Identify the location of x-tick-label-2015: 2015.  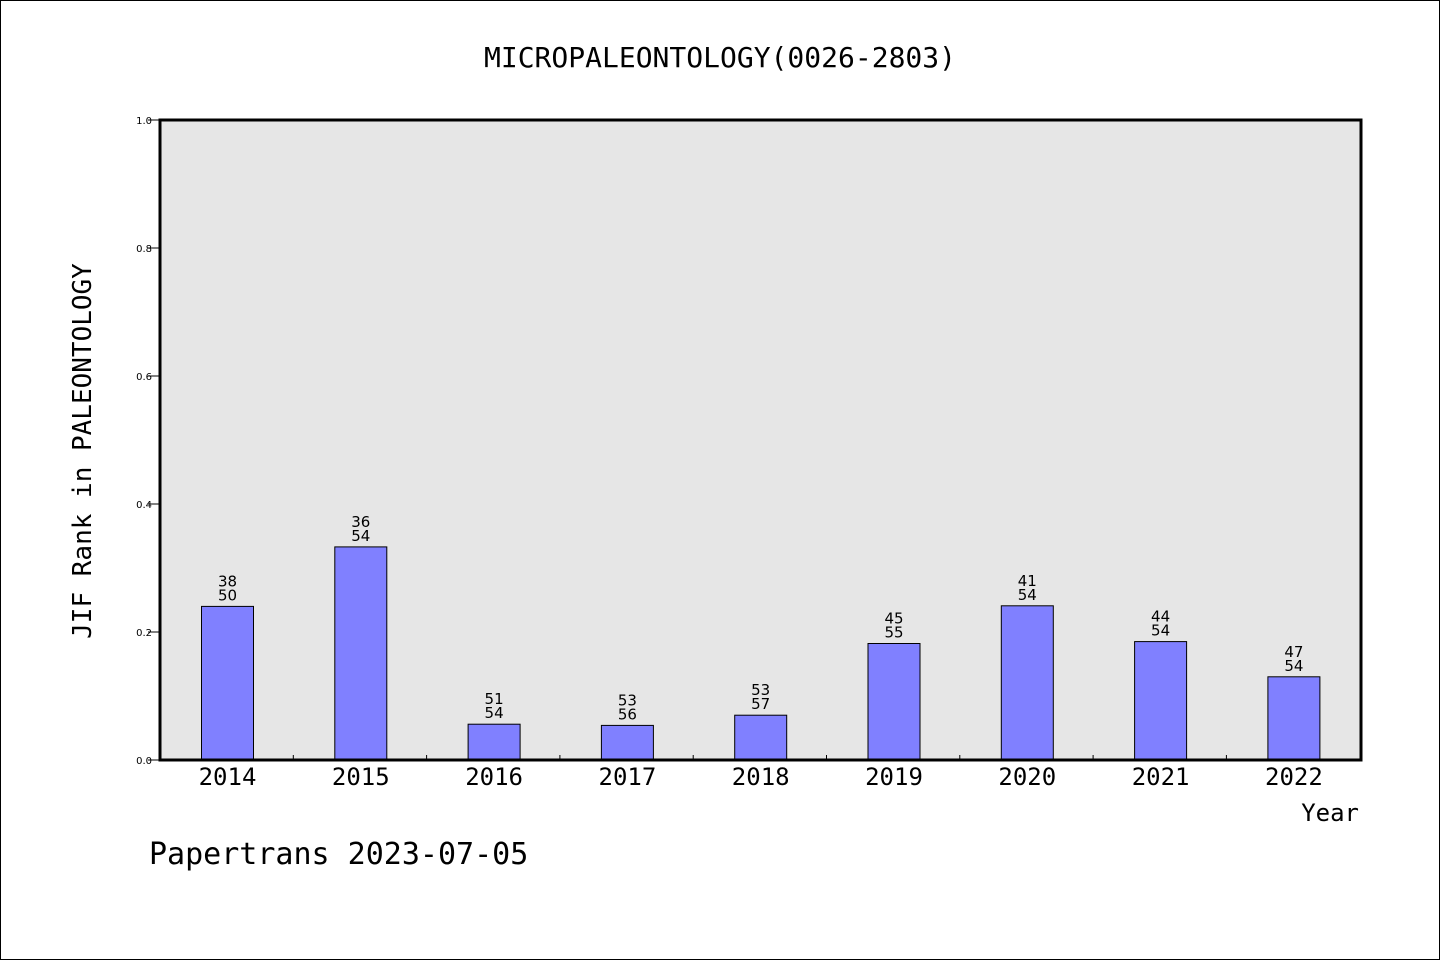
(361, 777).